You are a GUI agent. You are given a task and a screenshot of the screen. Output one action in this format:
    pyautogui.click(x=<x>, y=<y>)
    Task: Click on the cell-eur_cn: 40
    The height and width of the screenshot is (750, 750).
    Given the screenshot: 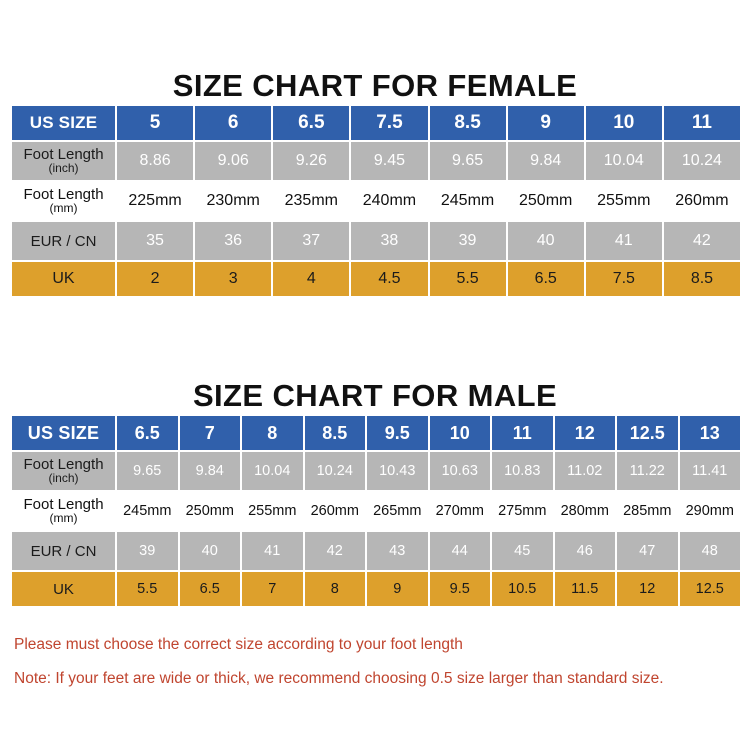 What is the action you would take?
    pyautogui.click(x=545, y=241)
    